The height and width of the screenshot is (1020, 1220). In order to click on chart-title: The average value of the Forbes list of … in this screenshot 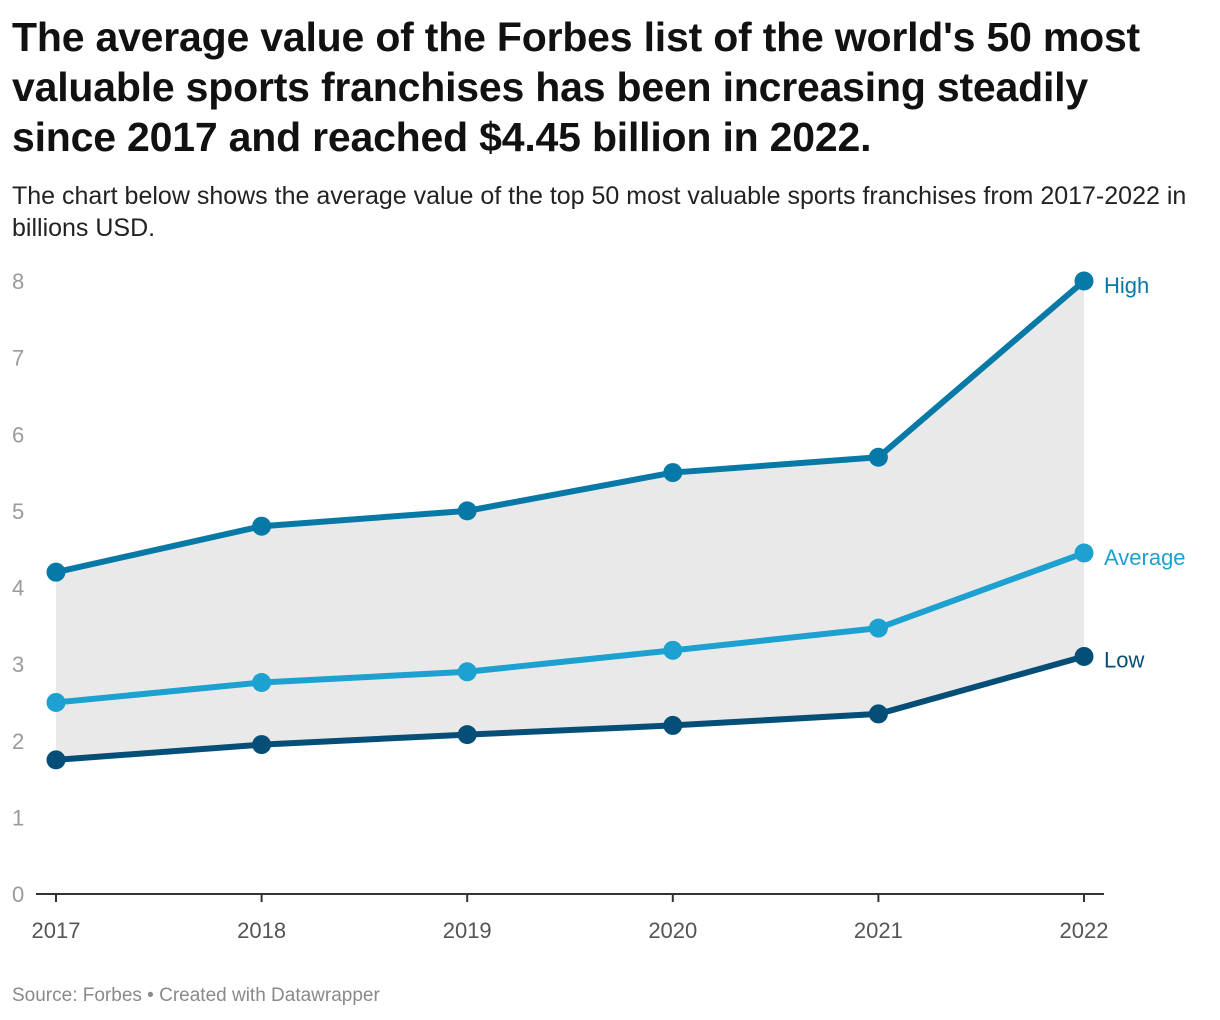, I will do `click(576, 87)`.